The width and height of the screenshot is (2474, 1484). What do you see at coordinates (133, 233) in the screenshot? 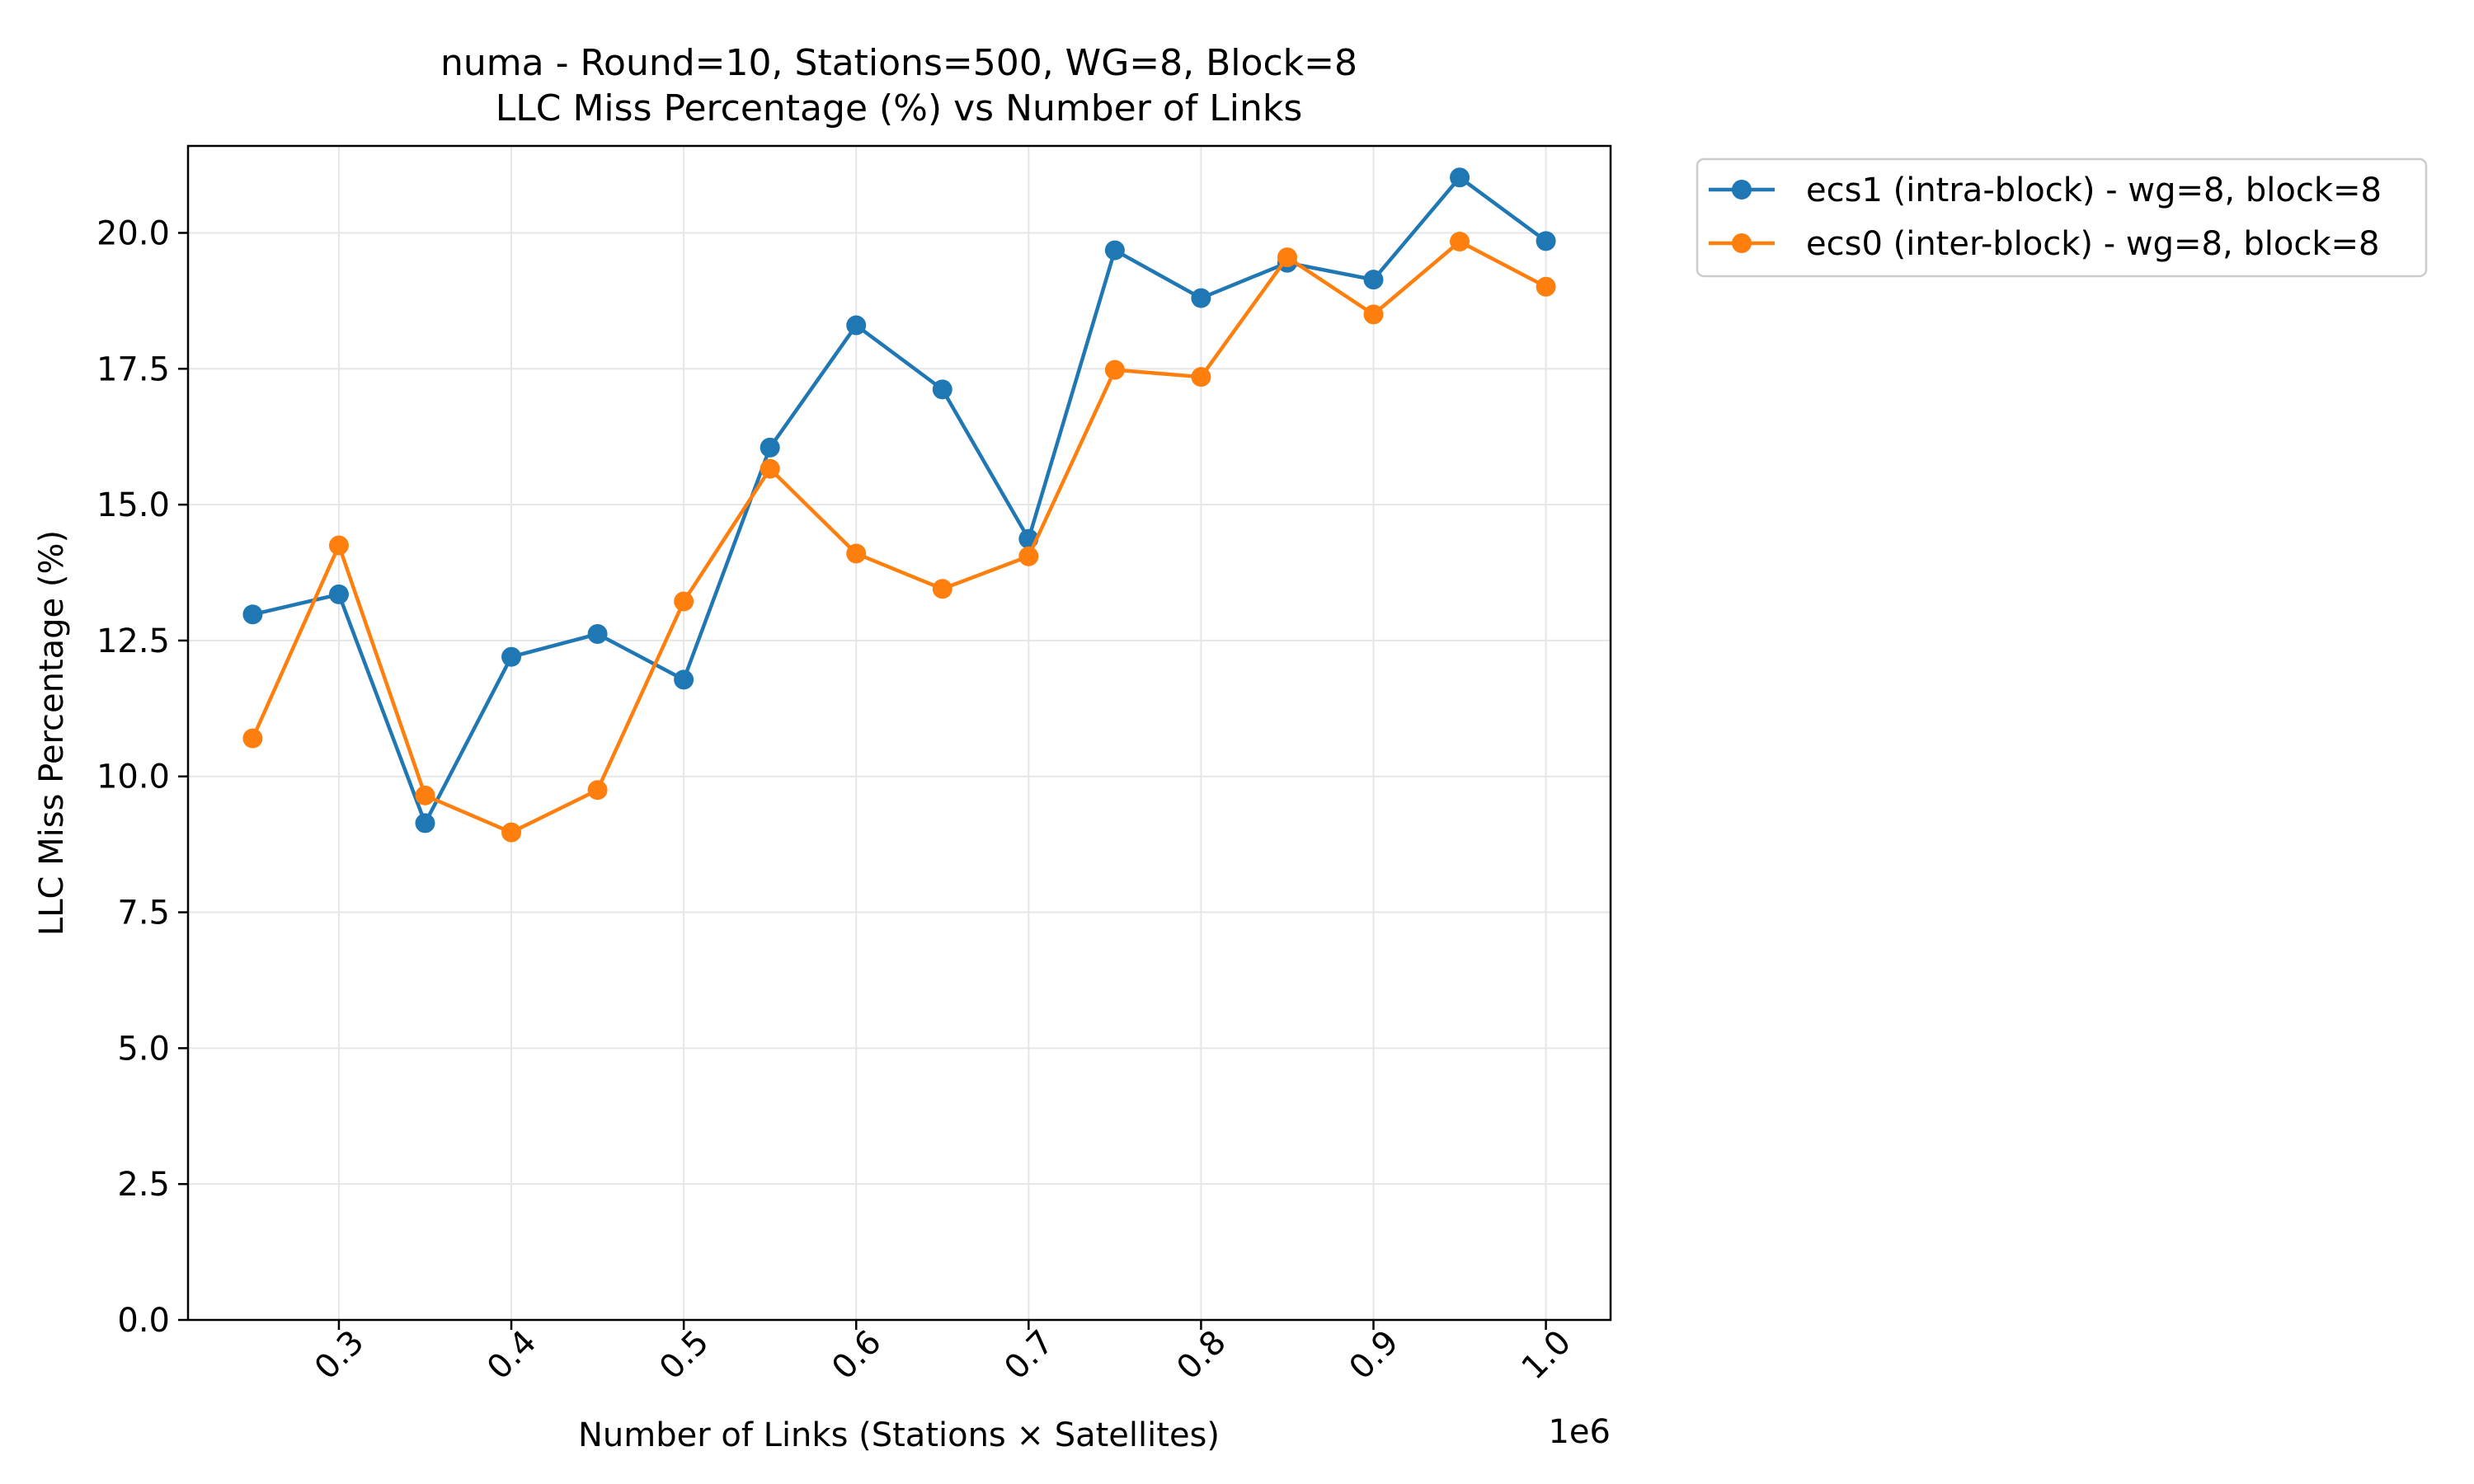
I see `y-tick-label: 20.0` at bounding box center [133, 233].